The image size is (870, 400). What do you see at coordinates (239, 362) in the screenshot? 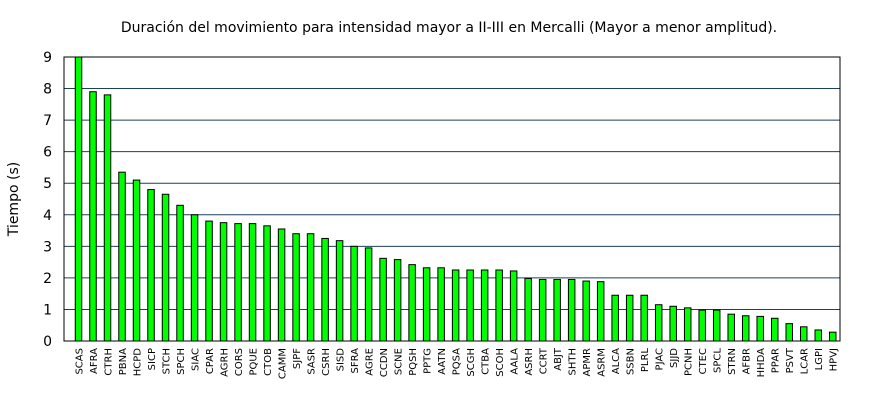
I see `x-tick-label: CORS` at bounding box center [239, 362].